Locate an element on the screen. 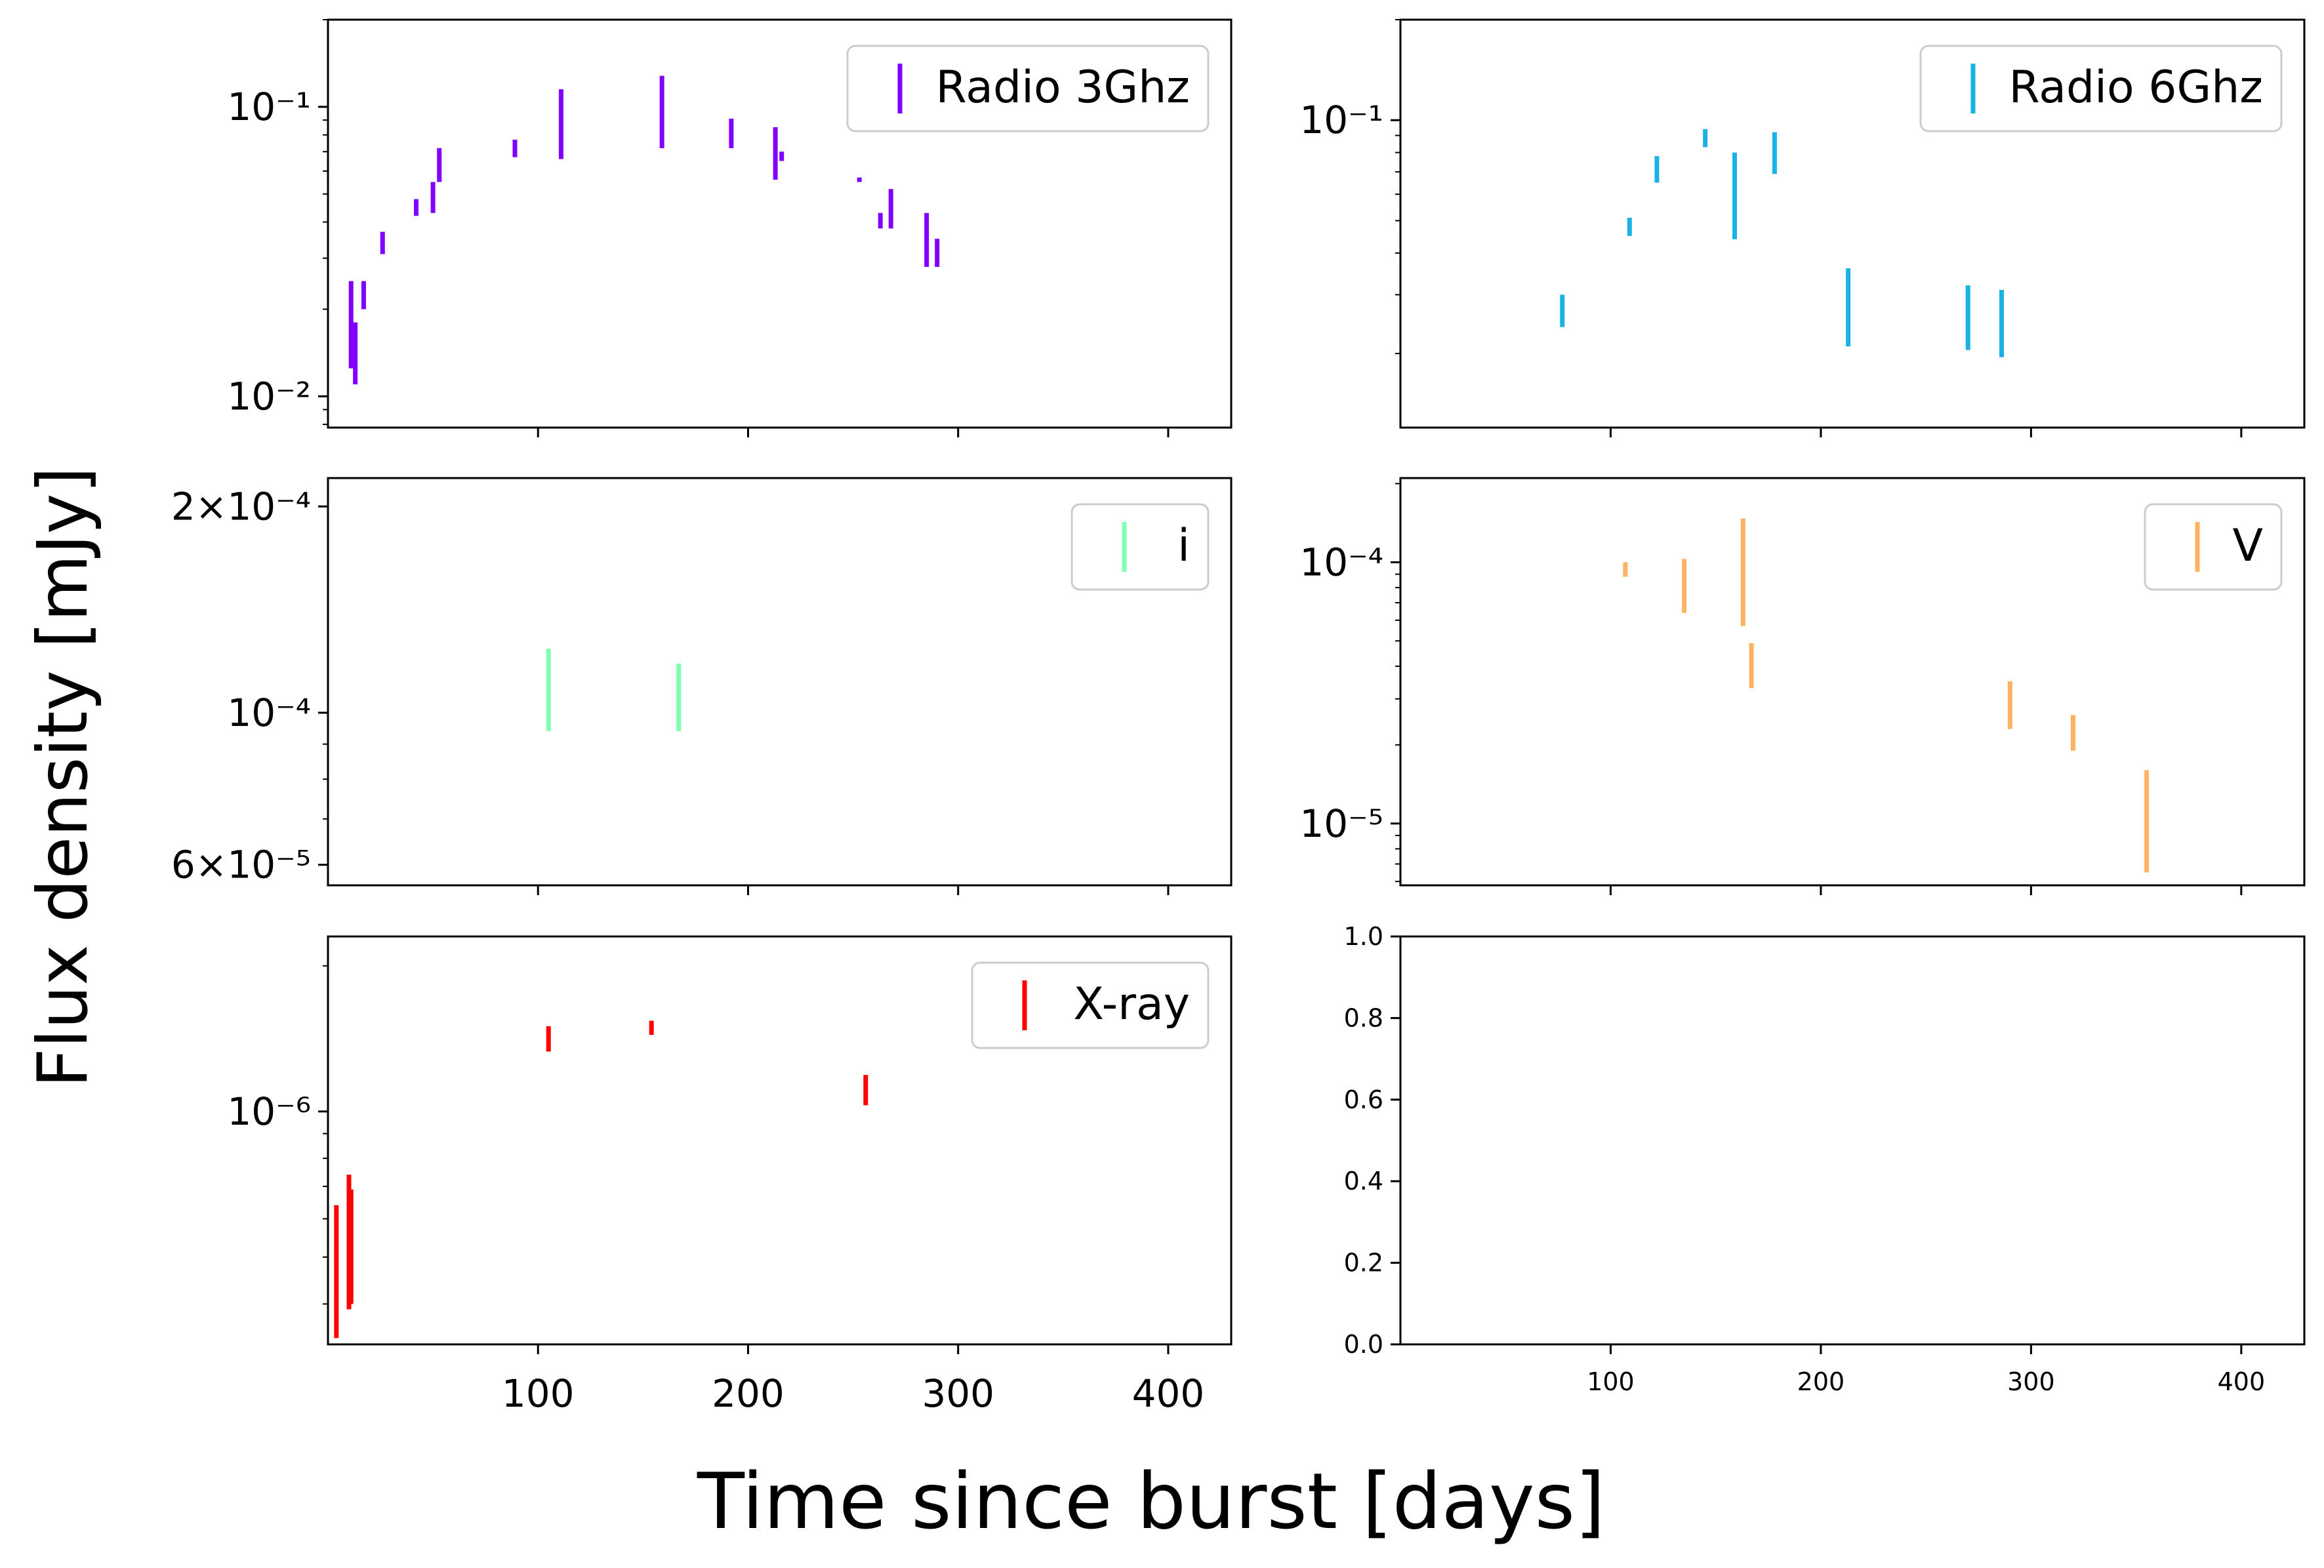 Image resolution: width=2324 pixels, height=1568 pixels. legend: V is located at coordinates (2213, 547).